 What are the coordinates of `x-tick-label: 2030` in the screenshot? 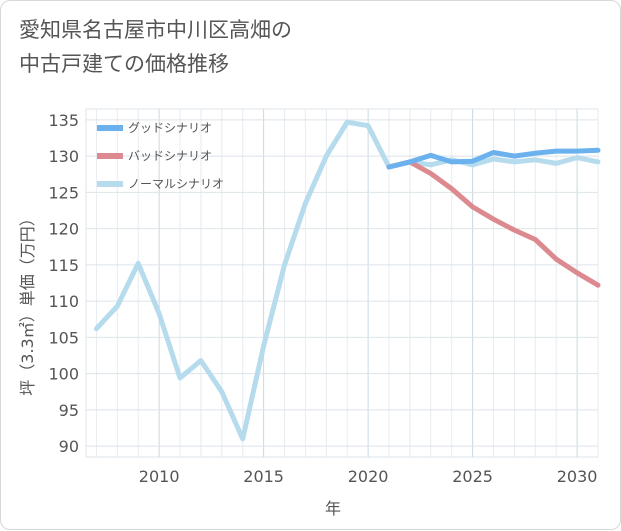 It's located at (577, 476).